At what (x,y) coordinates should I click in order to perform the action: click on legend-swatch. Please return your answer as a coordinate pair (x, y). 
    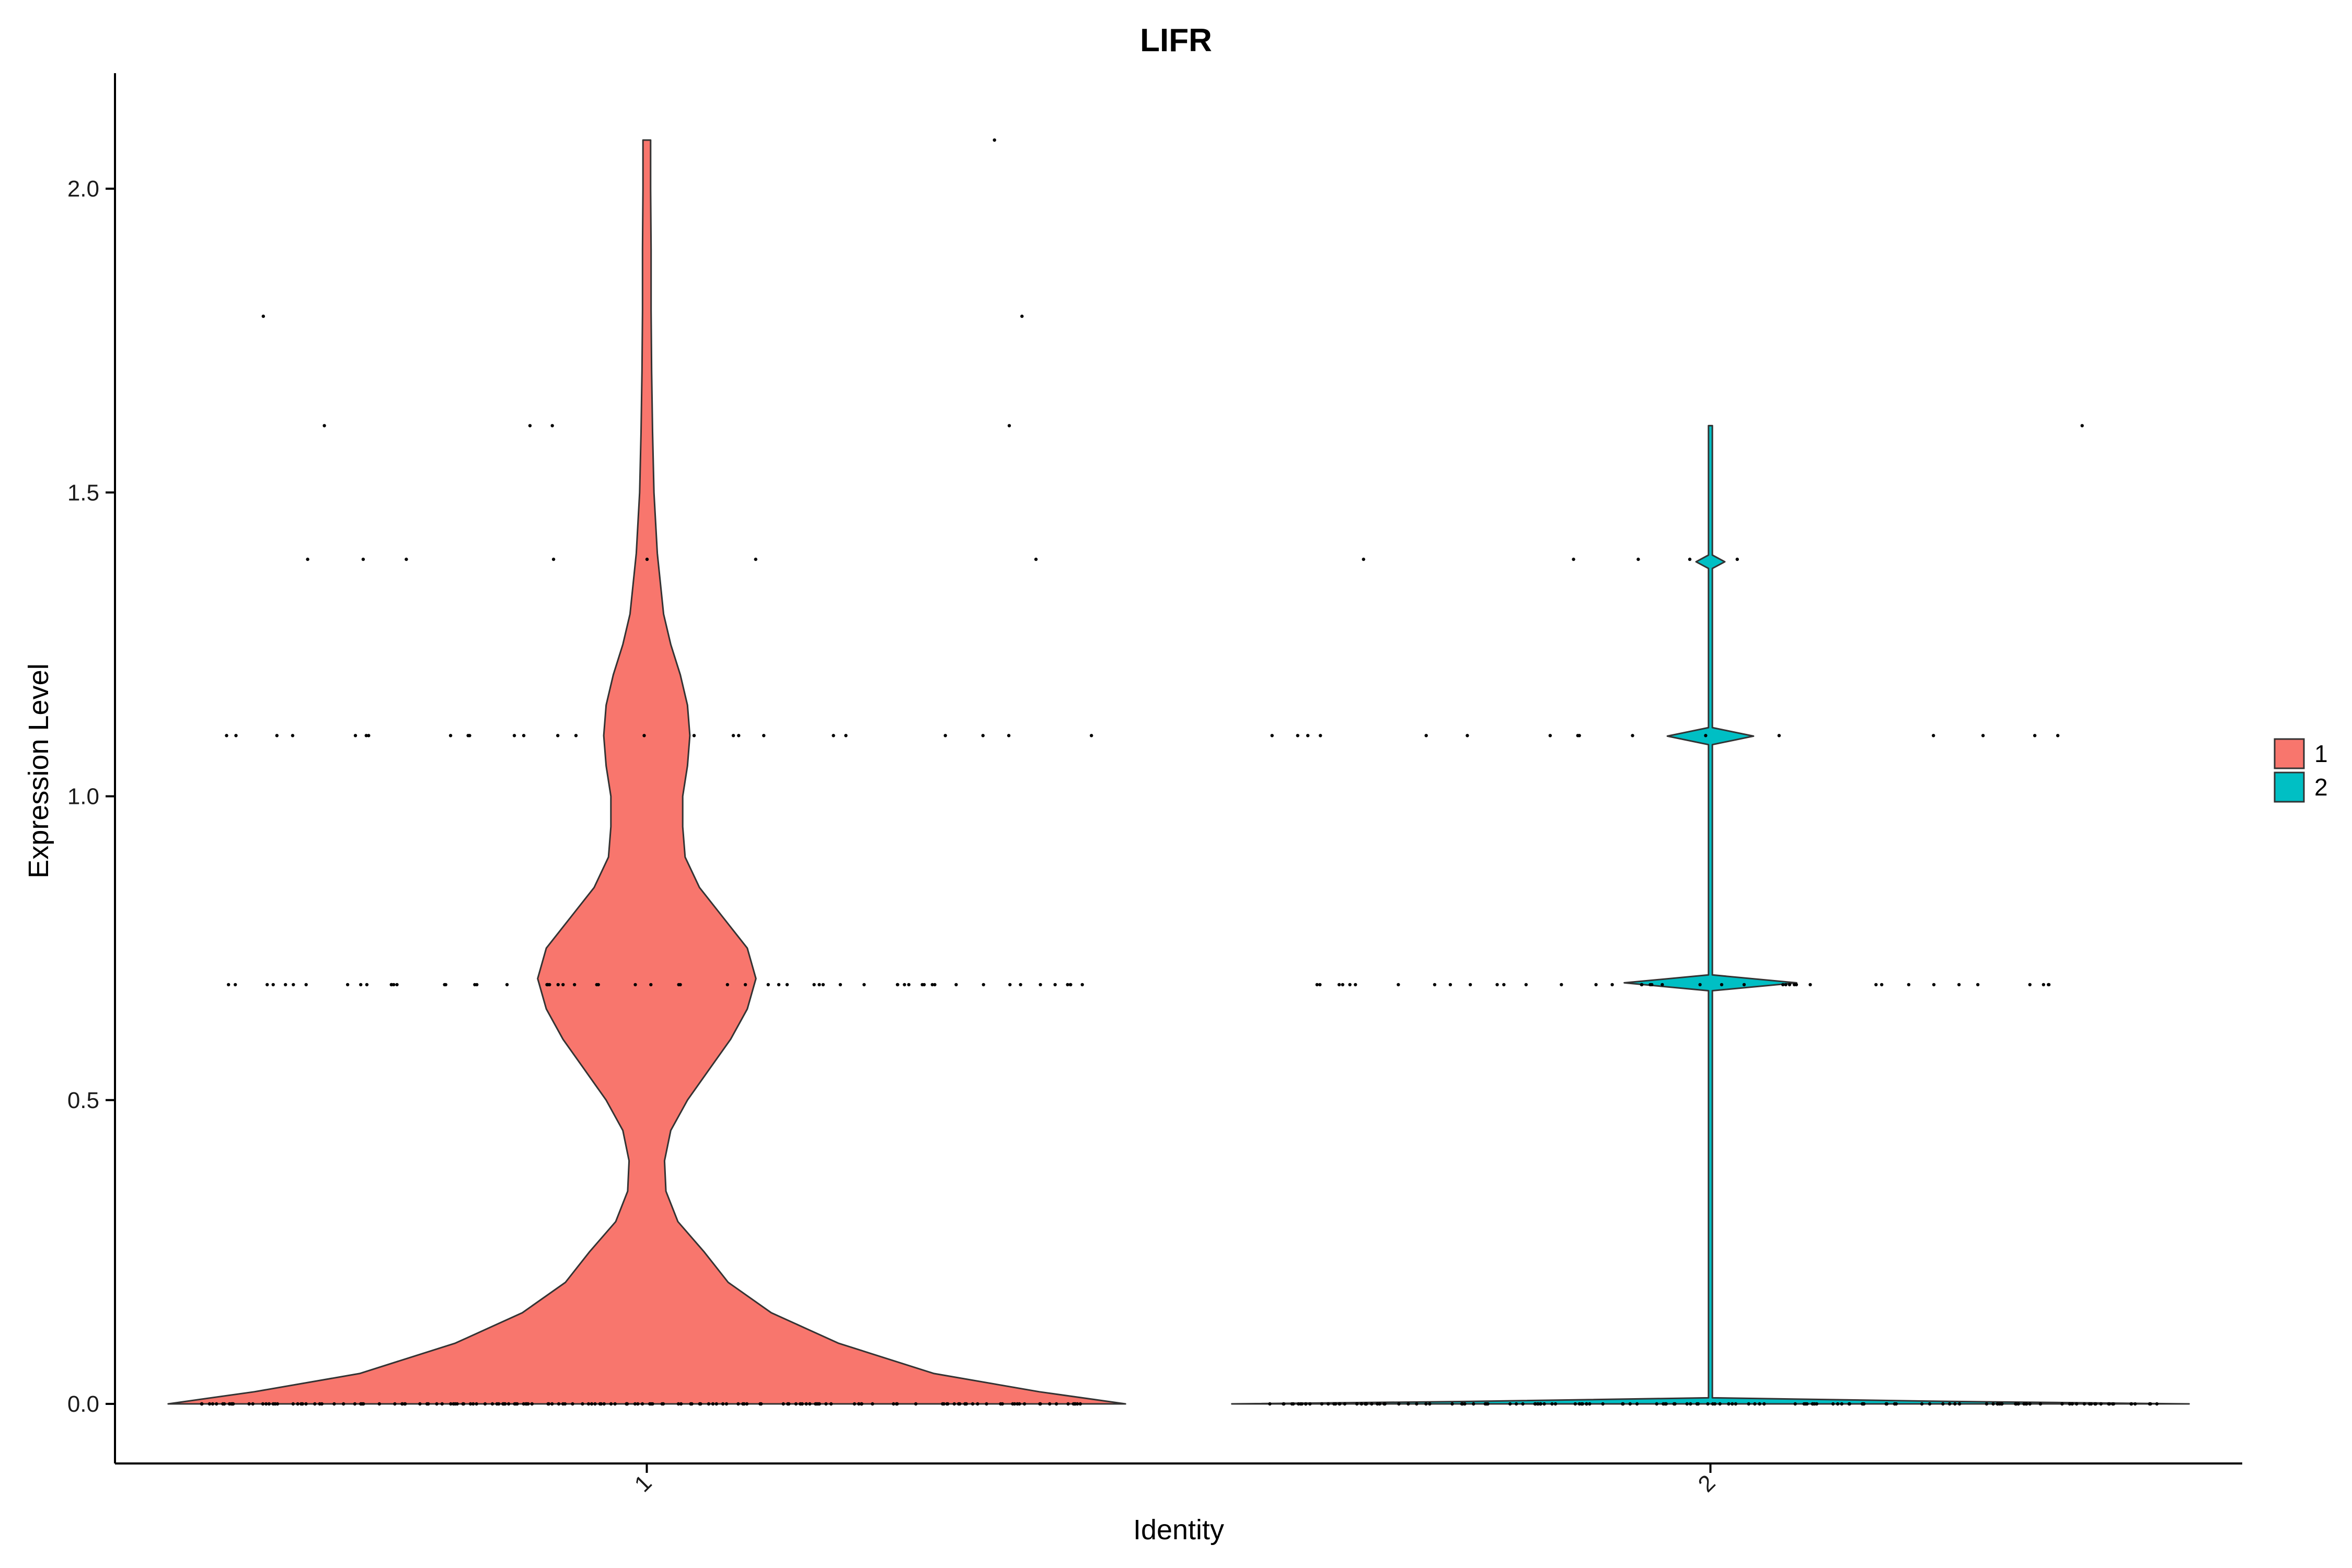
    Looking at the image, I should click on (2289, 753).